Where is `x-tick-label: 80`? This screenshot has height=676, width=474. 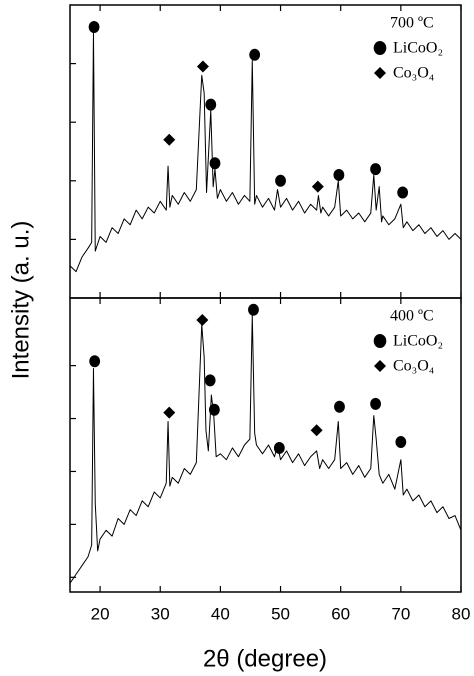 x-tick-label: 80 is located at coordinates (461, 613).